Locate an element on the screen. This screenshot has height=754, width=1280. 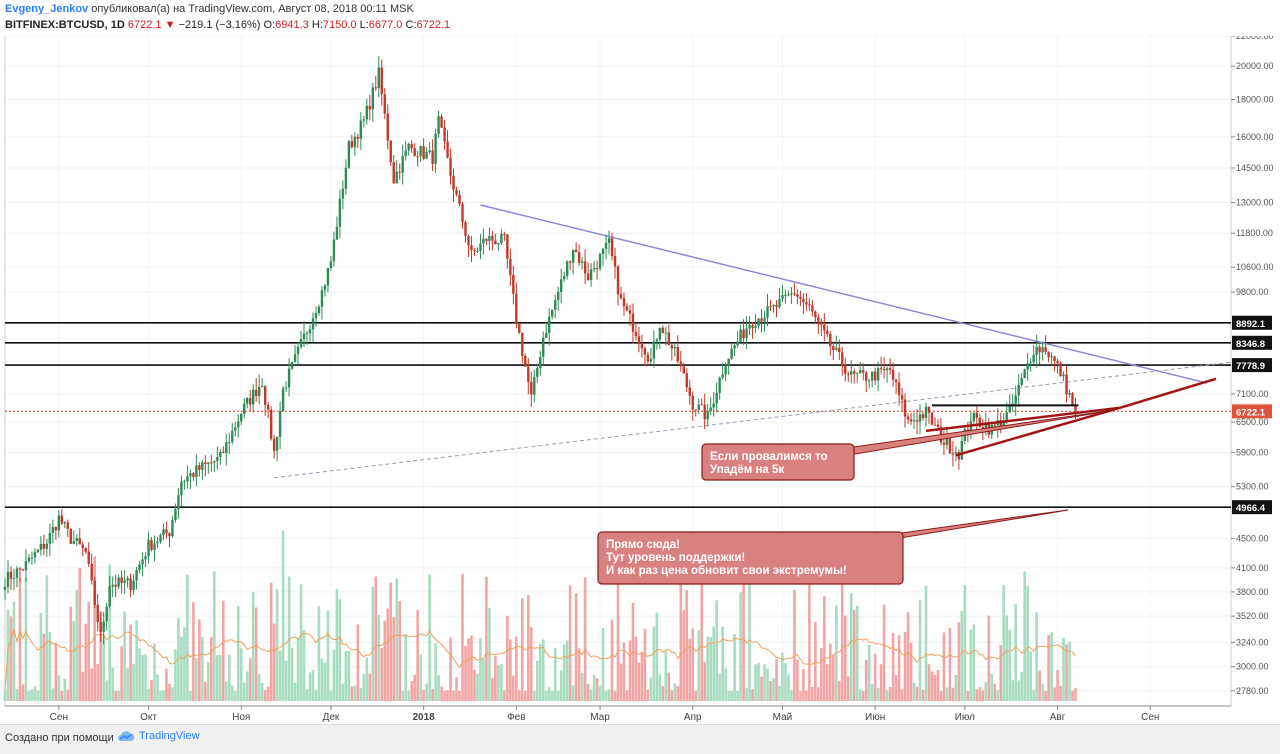
y-tick-label: 9800.00 is located at coordinates (1252, 292).